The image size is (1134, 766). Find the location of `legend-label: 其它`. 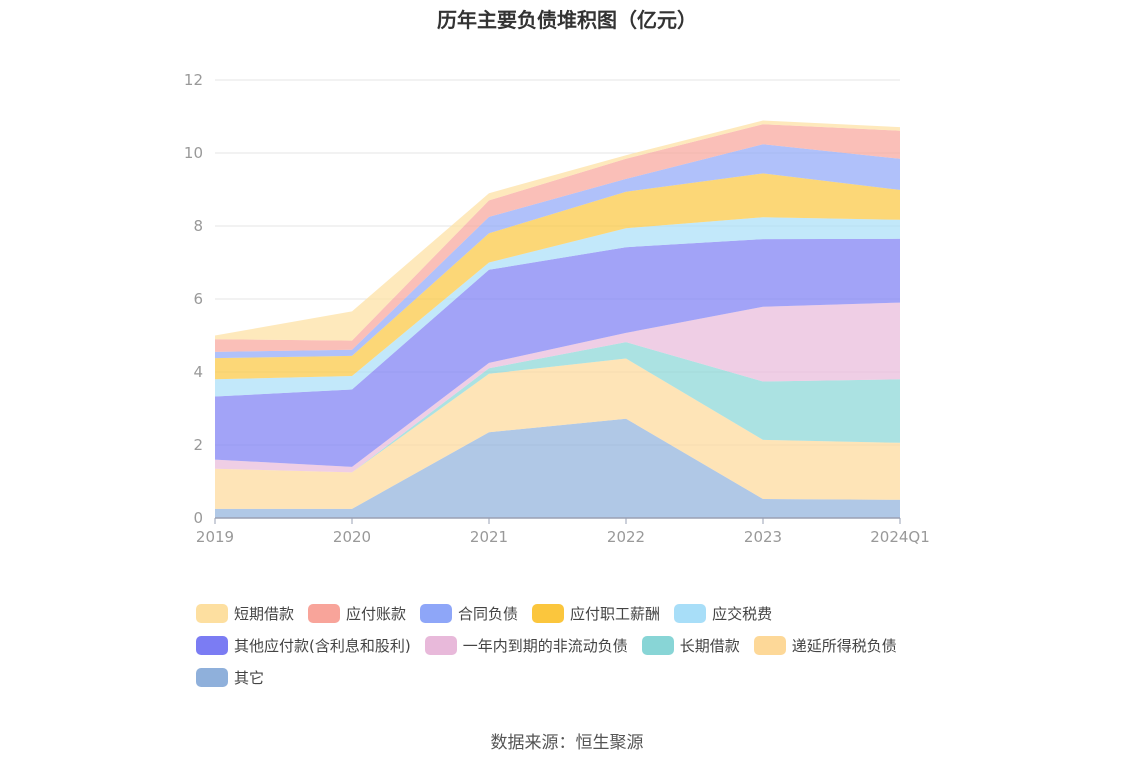

legend-label: 其它 is located at coordinates (249, 677).